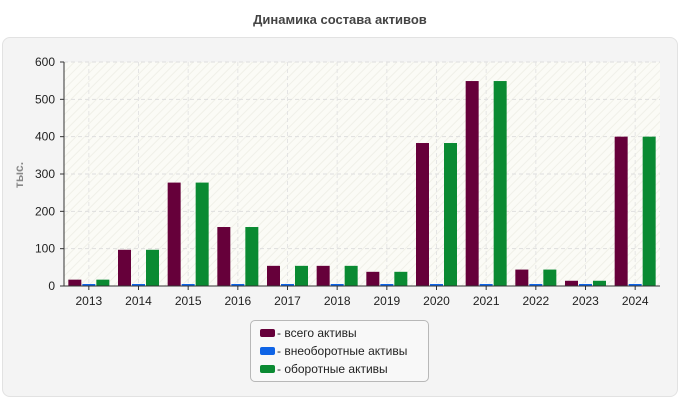 The image size is (680, 400). Describe the element at coordinates (89, 285) in the screenshot. I see `bar-noncurrent-2013` at that location.